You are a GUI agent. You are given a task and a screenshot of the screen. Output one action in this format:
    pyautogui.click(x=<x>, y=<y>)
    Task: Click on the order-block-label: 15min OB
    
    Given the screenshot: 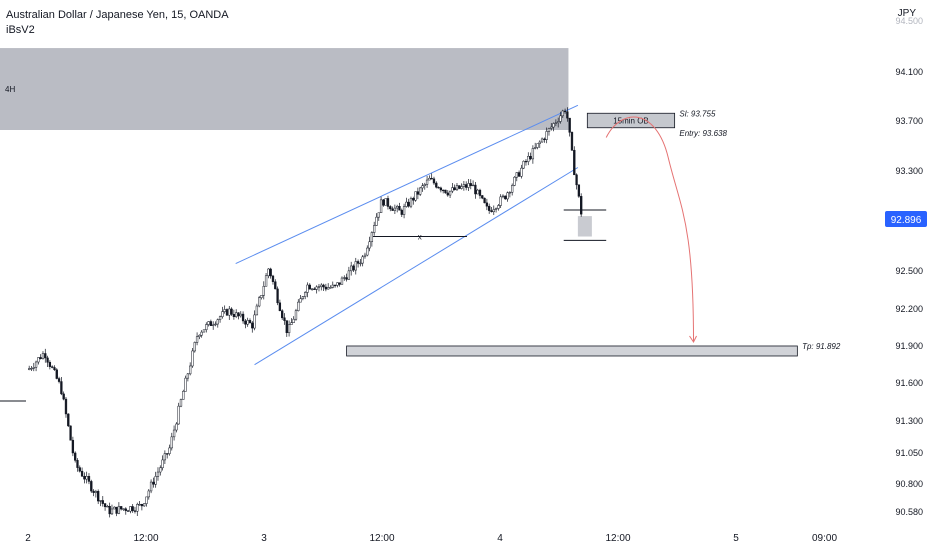 What is the action you would take?
    pyautogui.click(x=631, y=121)
    